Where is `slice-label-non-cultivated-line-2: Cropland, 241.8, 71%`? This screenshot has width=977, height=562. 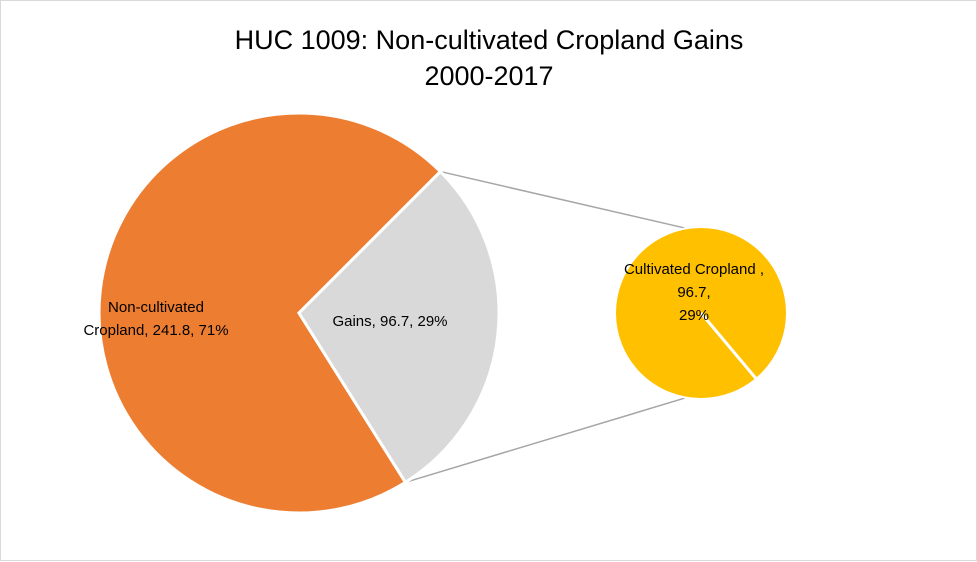
slice-label-non-cultivated-line-2: Cropland, 241.8, 71% is located at coordinates (155, 330).